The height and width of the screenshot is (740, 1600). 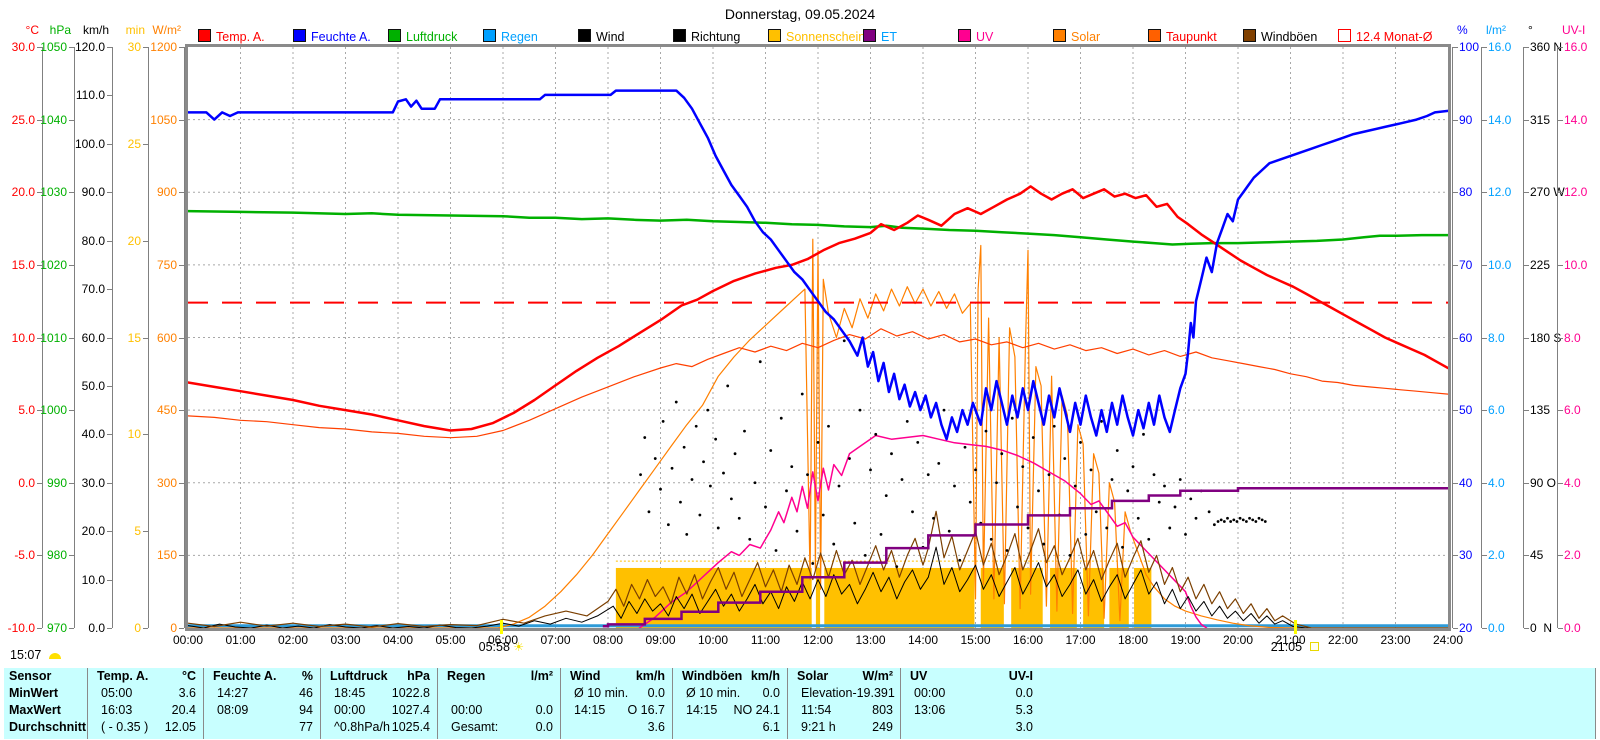 I want to click on axis--right-tick-label: 70, so click(x=1466, y=264).